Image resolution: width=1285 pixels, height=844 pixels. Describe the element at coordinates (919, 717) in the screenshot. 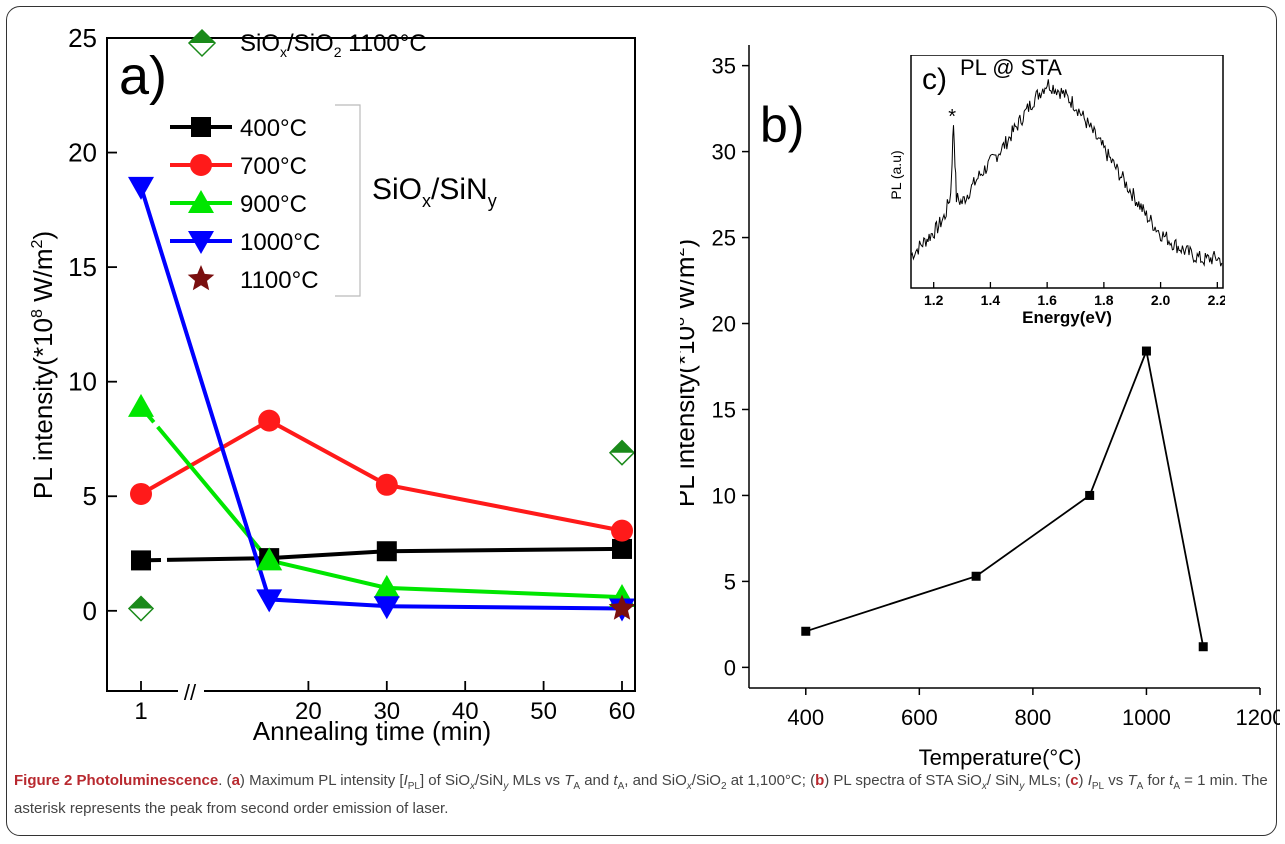

I see `panel-b-x-tick-label: 600` at that location.